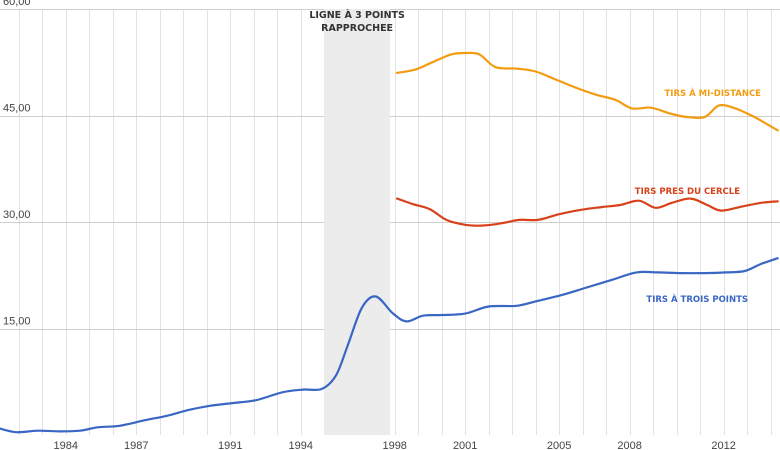 This screenshot has width=780, height=450. Describe the element at coordinates (230, 445) in the screenshot. I see `x-tick-label: 1991` at that location.